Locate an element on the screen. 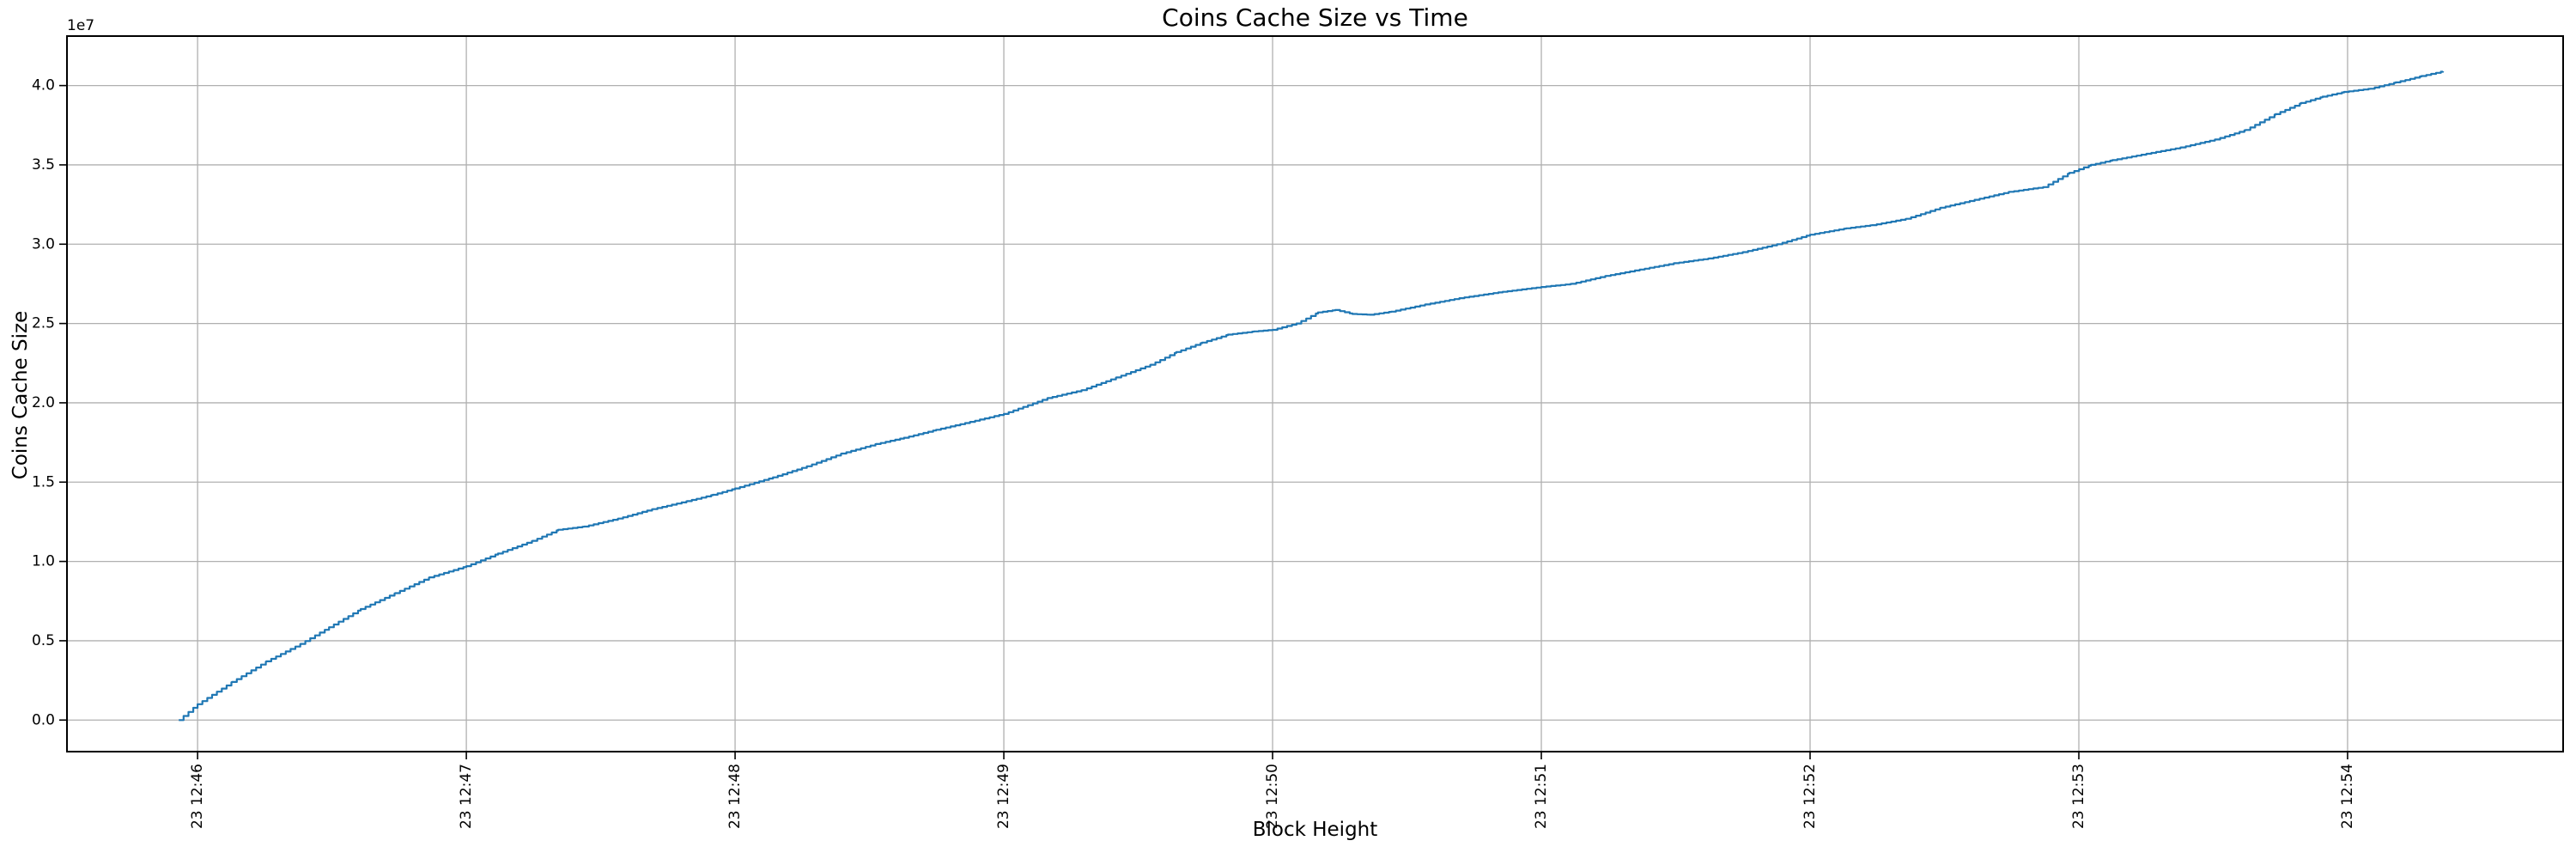 The image size is (2576, 859). y-tick-label: 3.0 is located at coordinates (44, 244).